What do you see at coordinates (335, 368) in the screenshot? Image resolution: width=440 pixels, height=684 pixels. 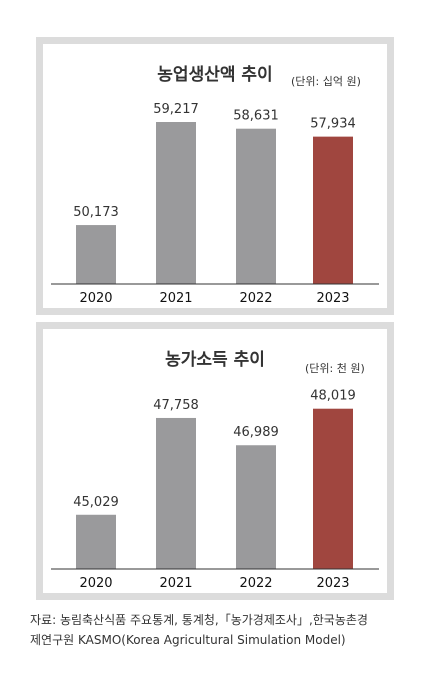 I see `income-chart-unit: (단위: 천 원)` at bounding box center [335, 368].